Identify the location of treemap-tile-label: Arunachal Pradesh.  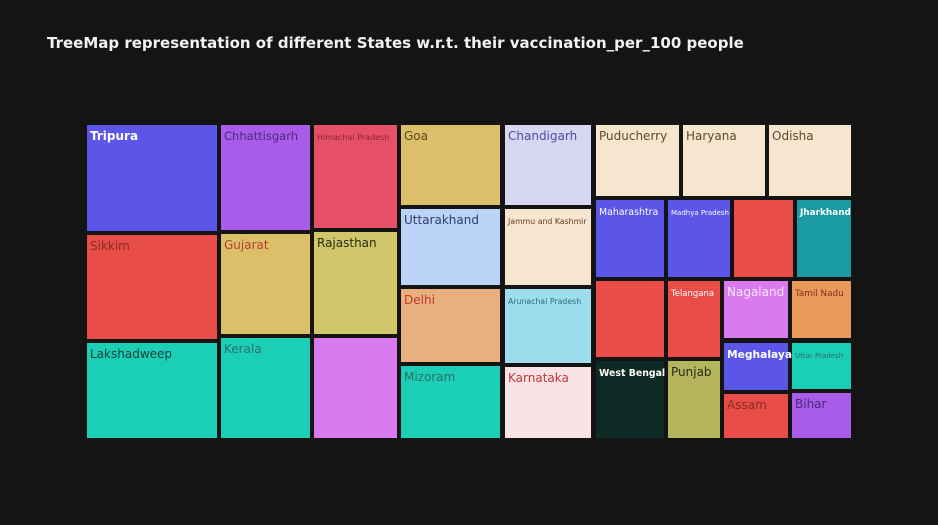
(544, 301).